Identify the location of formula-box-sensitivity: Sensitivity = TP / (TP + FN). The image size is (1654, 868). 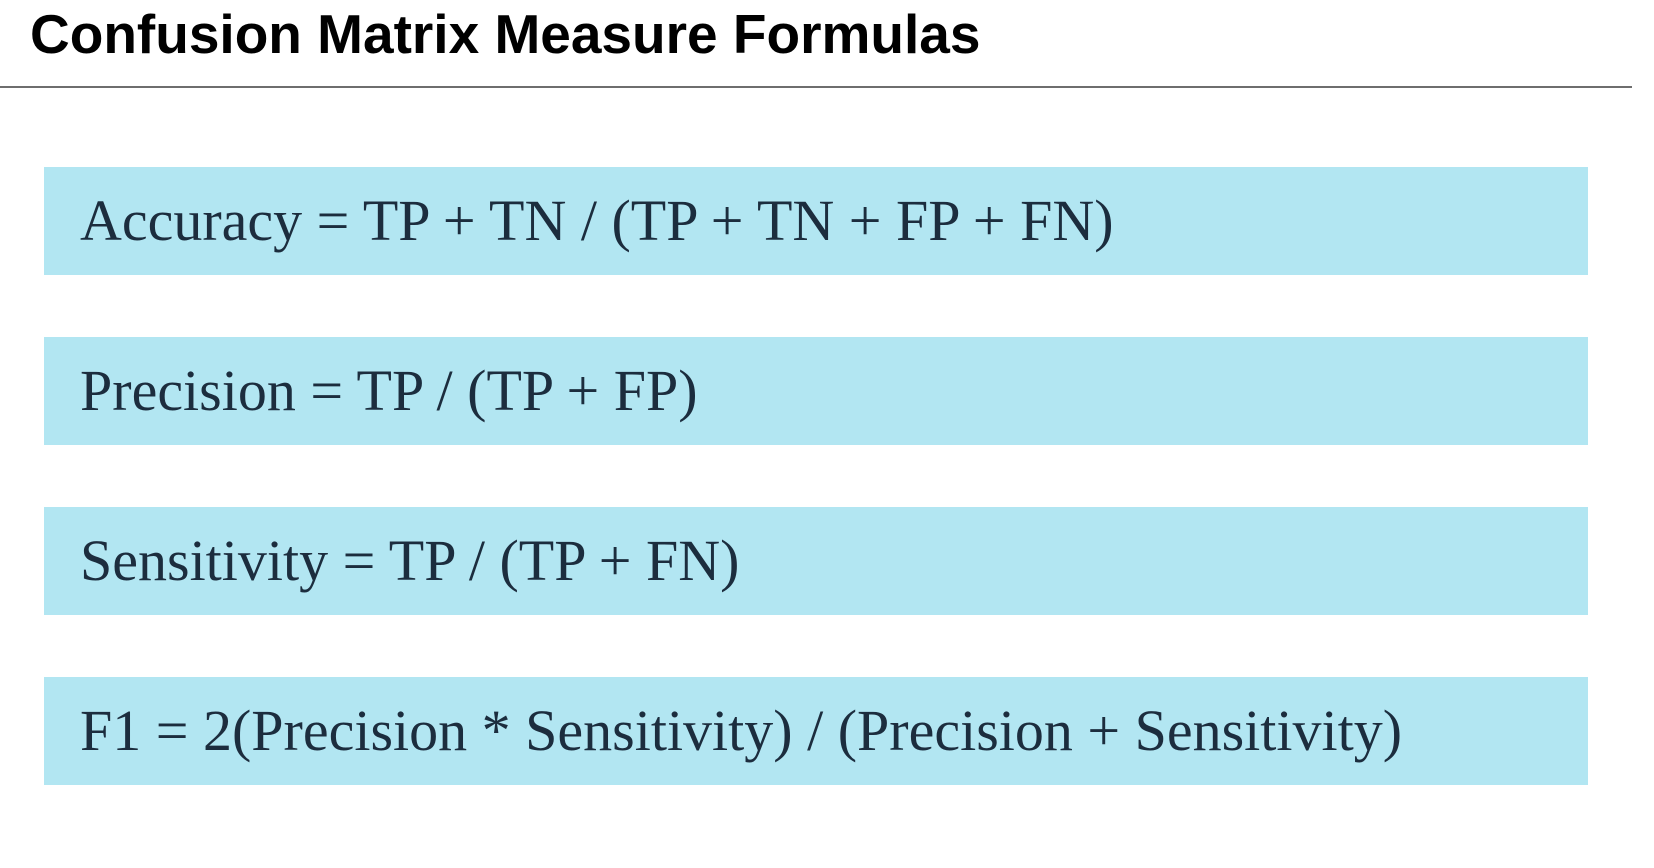
(816, 561).